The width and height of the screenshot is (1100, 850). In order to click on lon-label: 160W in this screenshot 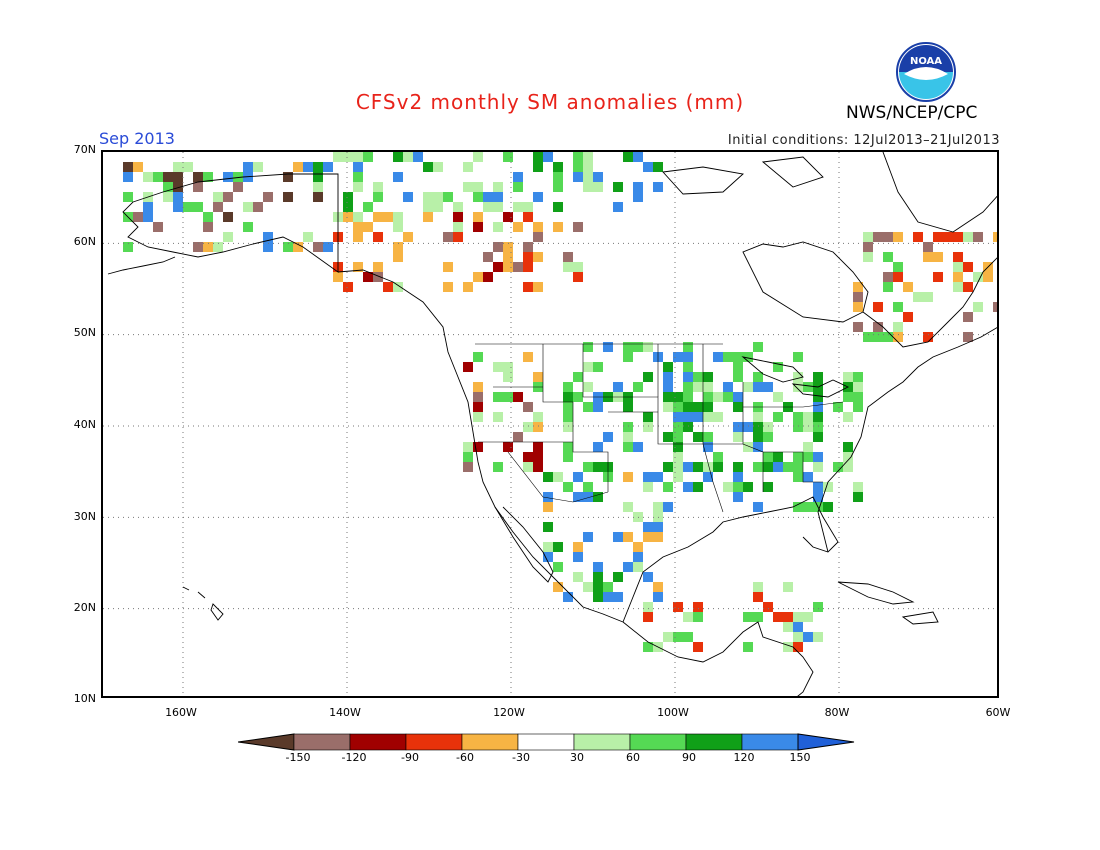, I will do `click(181, 712)`.